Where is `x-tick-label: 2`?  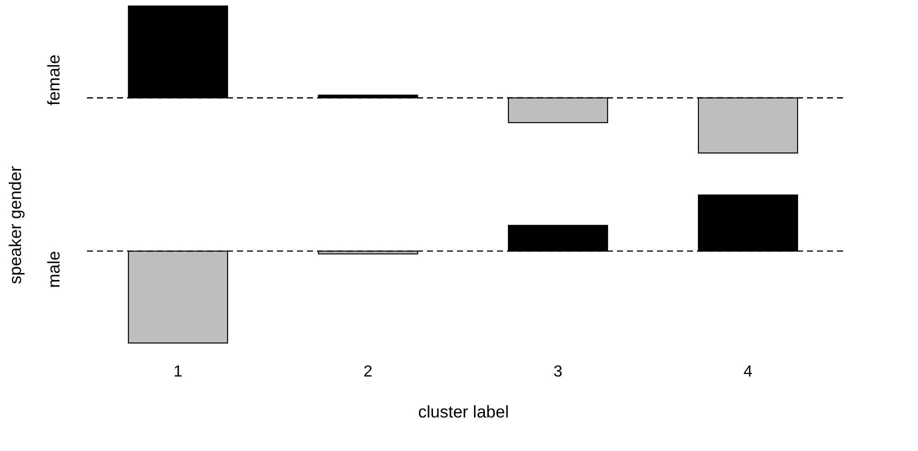 x-tick-label: 2 is located at coordinates (368, 372).